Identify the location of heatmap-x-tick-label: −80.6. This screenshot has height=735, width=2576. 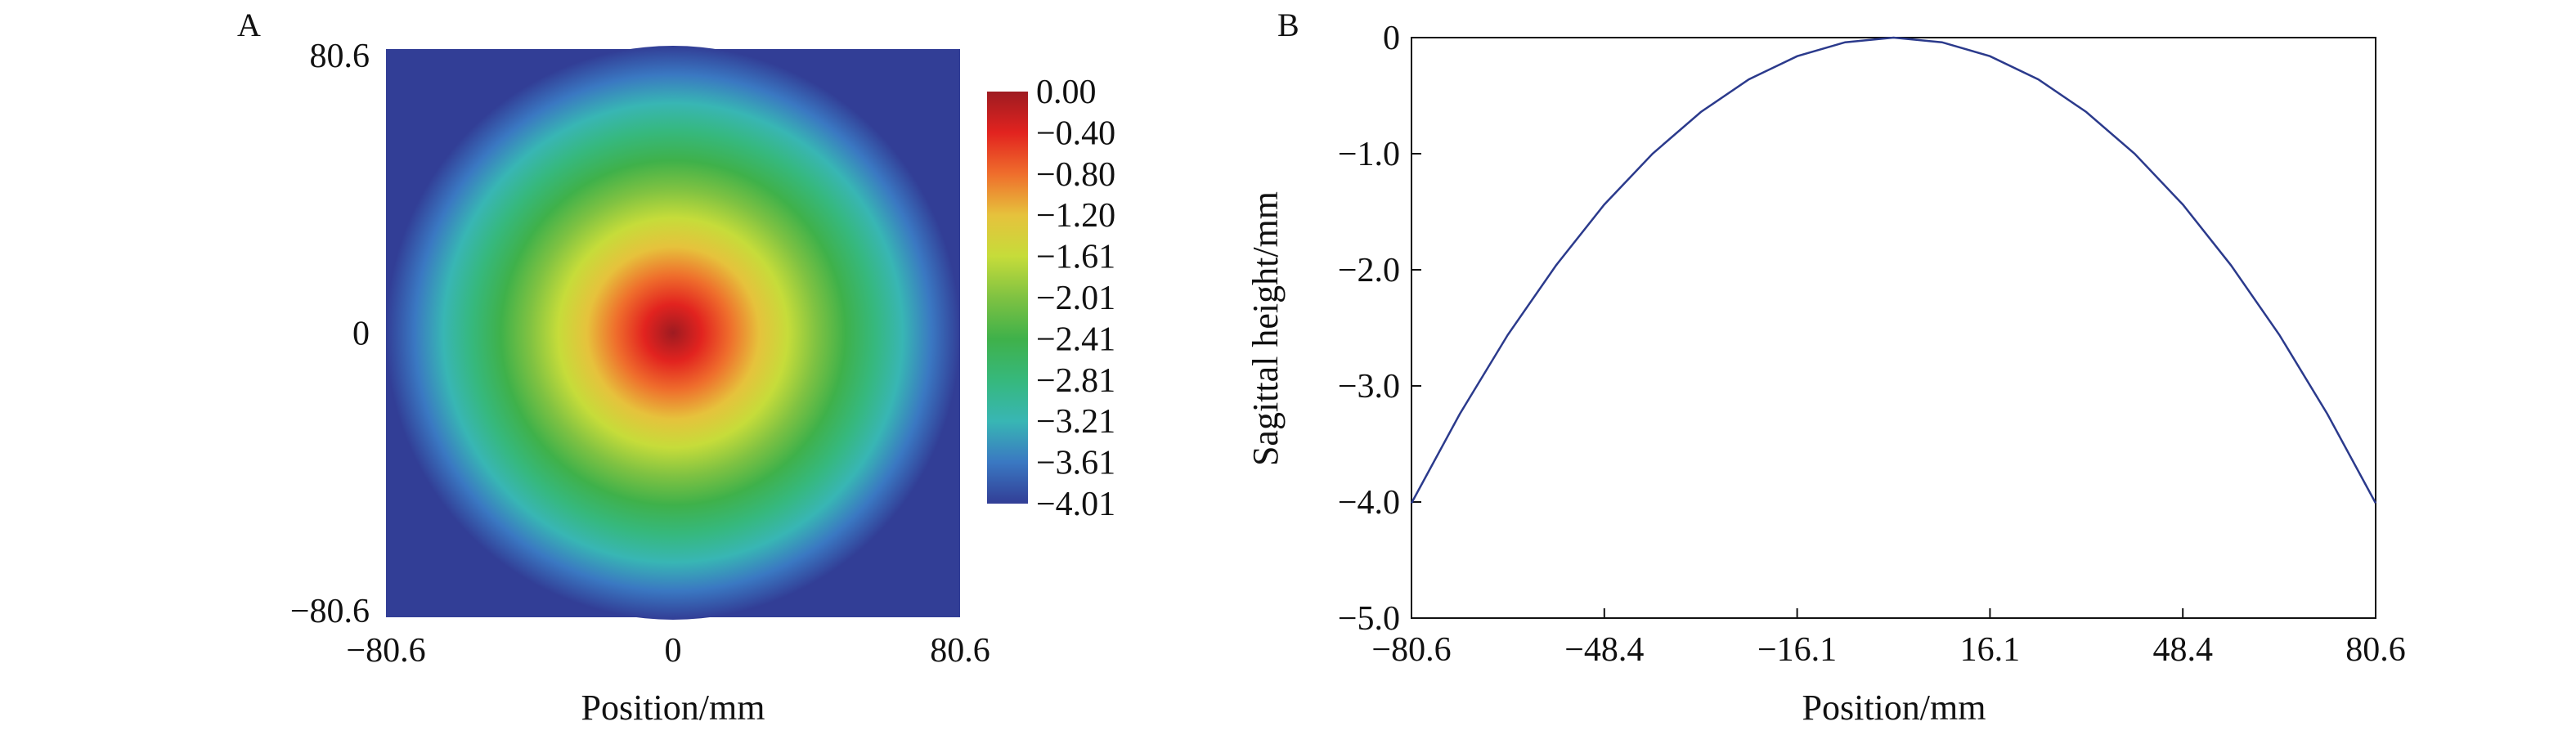
(385, 651).